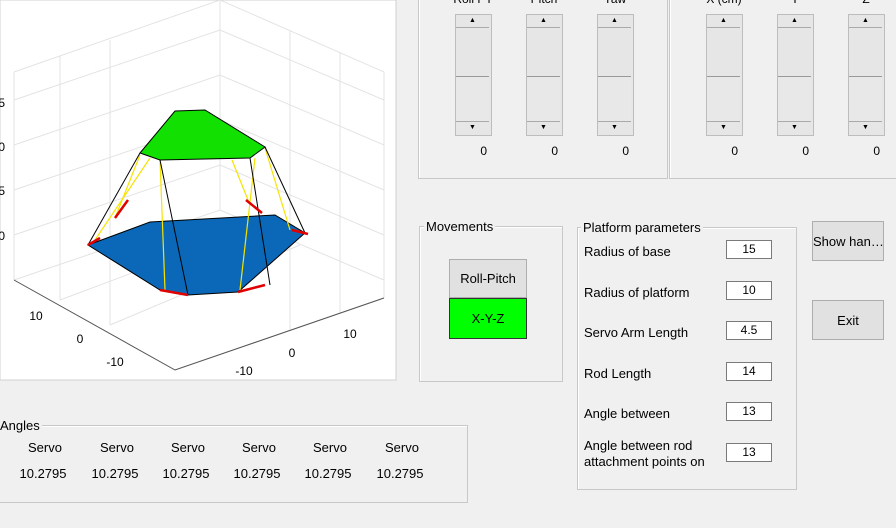 This screenshot has width=896, height=528. Describe the element at coordinates (749, 249) in the screenshot. I see `param-input: 15` at that location.